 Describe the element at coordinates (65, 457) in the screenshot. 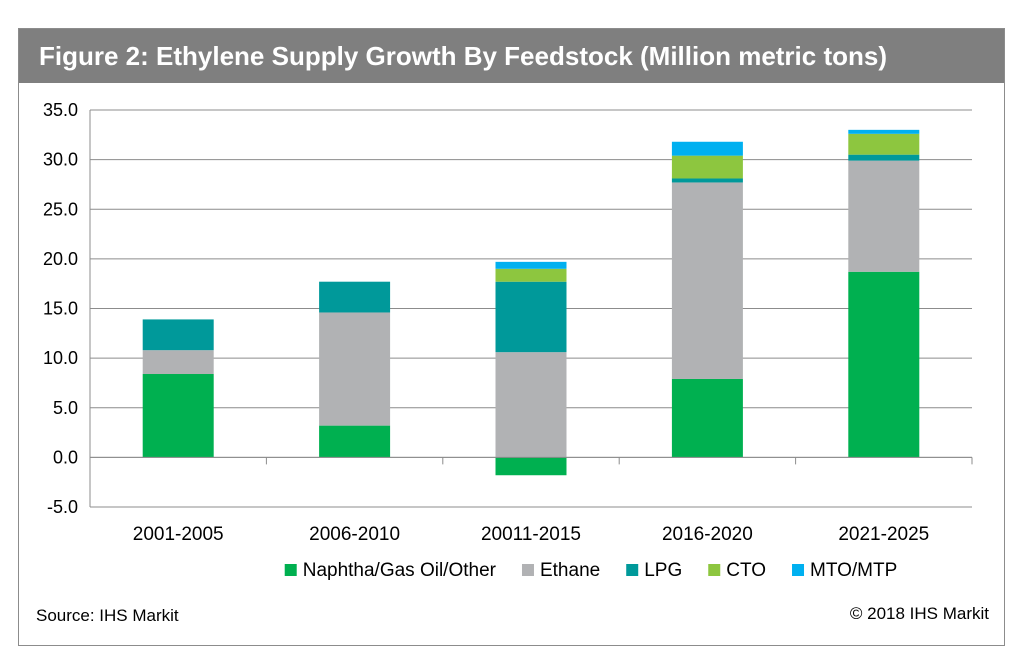

I see `y-tick-label: 0.0` at that location.